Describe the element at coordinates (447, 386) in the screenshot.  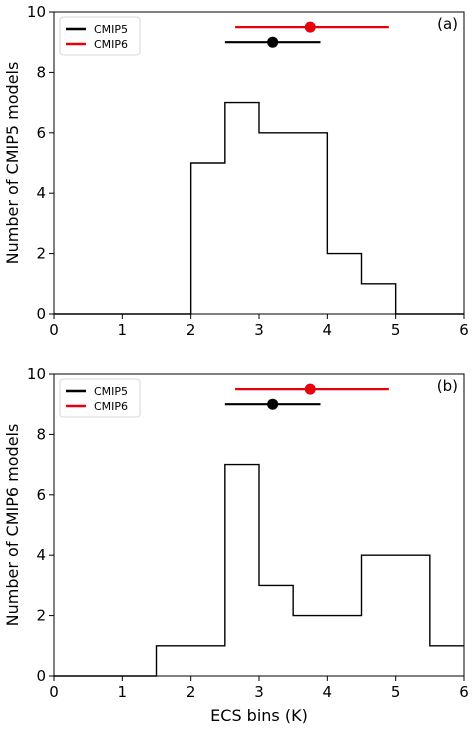
I see `panel-label: (b)` at that location.